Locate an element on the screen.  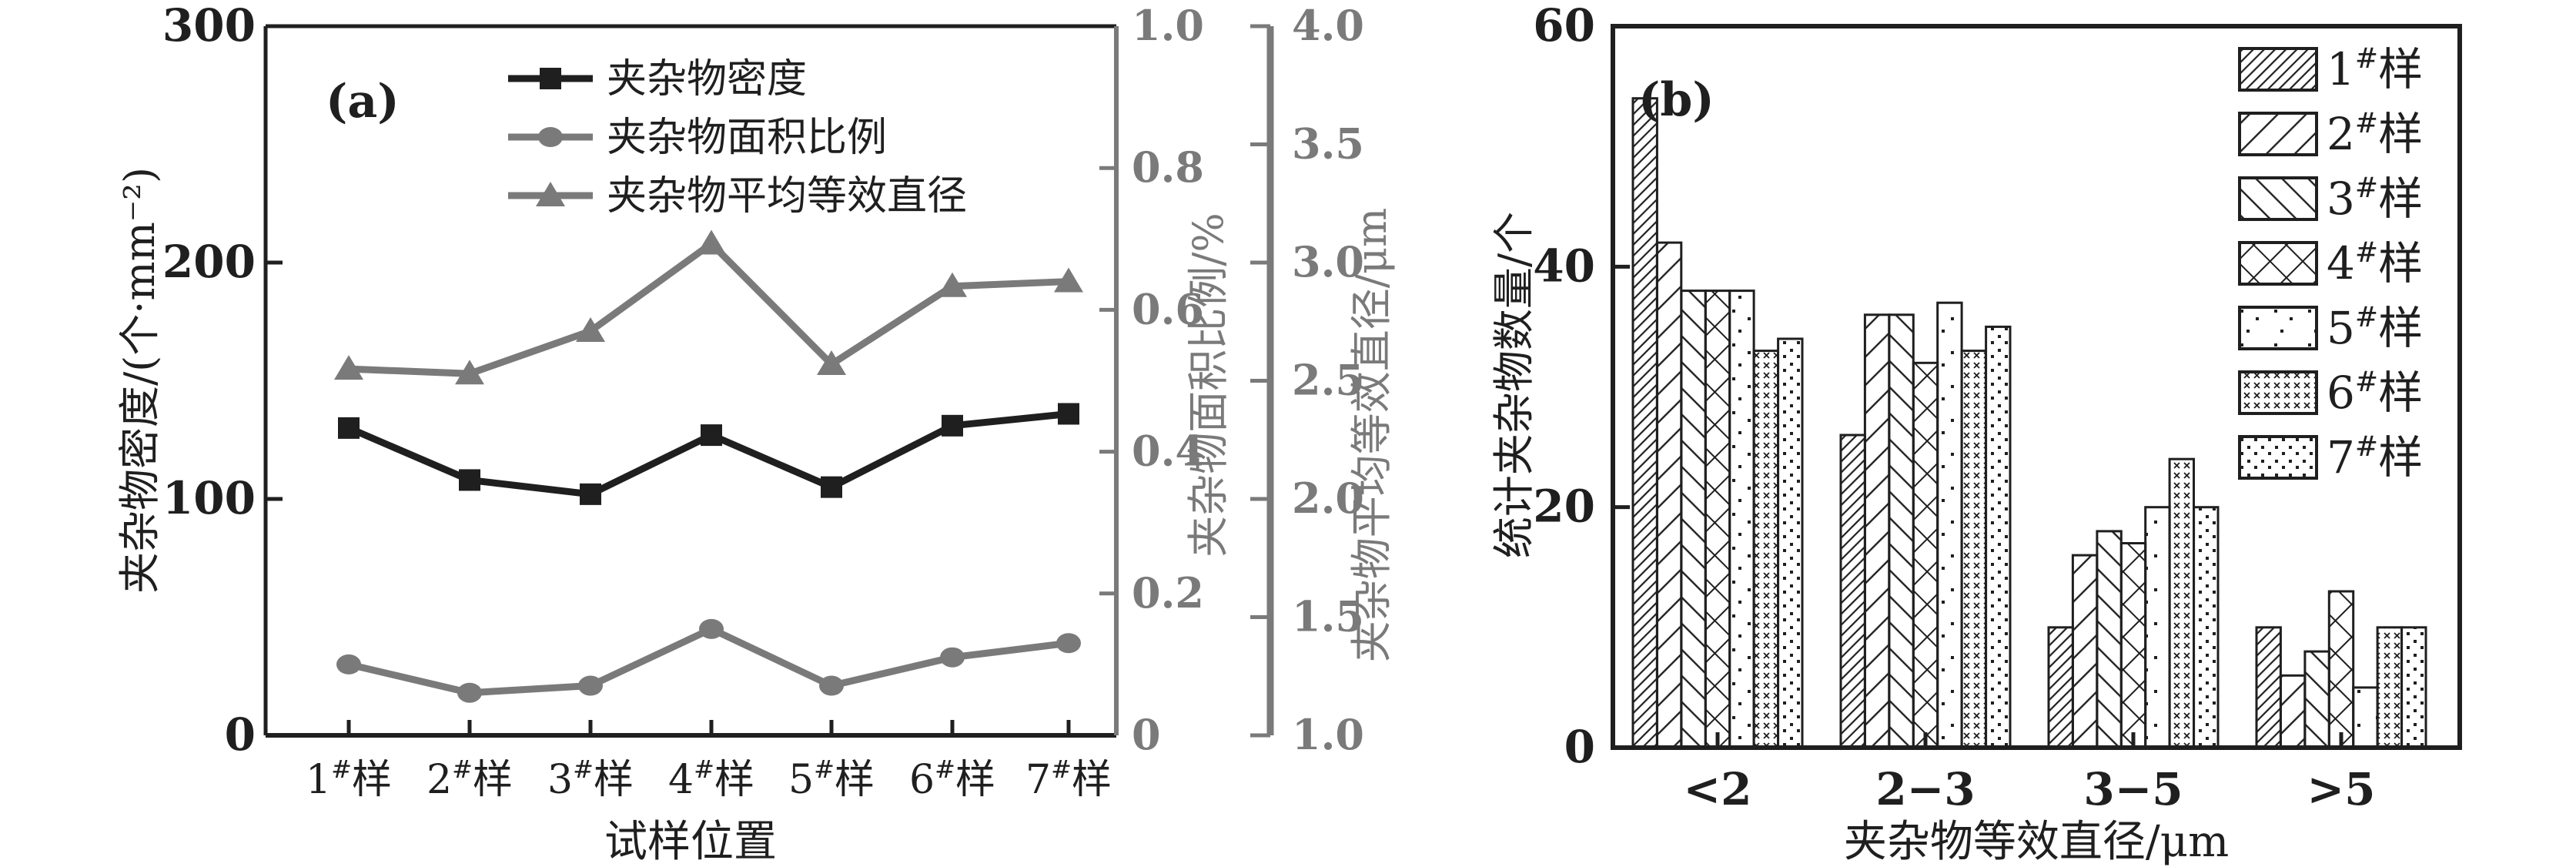
panel-b-letter: (b) is located at coordinates (1677, 100).